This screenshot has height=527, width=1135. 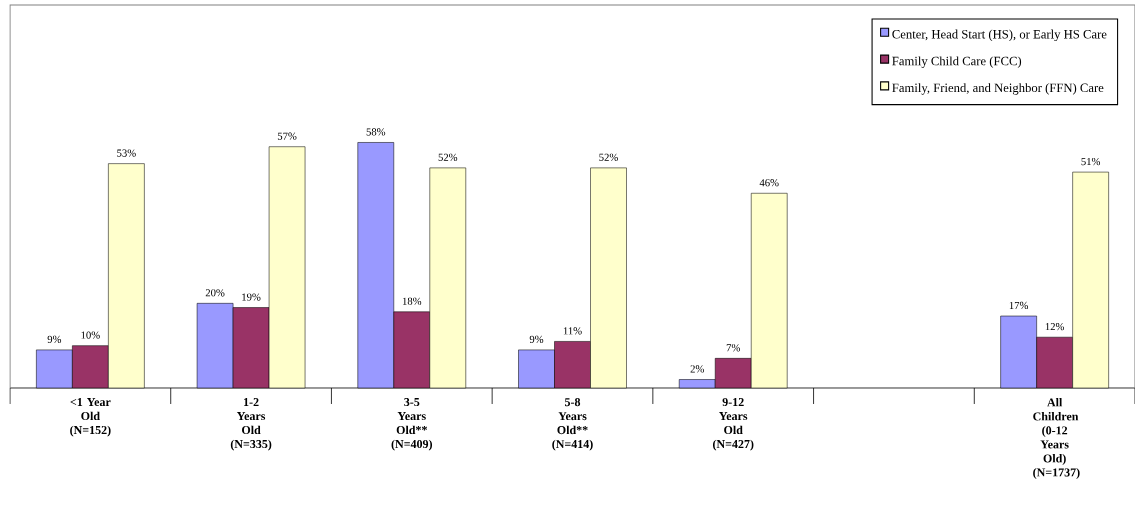 What do you see at coordinates (572, 424) in the screenshot?
I see `x-tick-label: 5-8 Years Old** (N=414)` at bounding box center [572, 424].